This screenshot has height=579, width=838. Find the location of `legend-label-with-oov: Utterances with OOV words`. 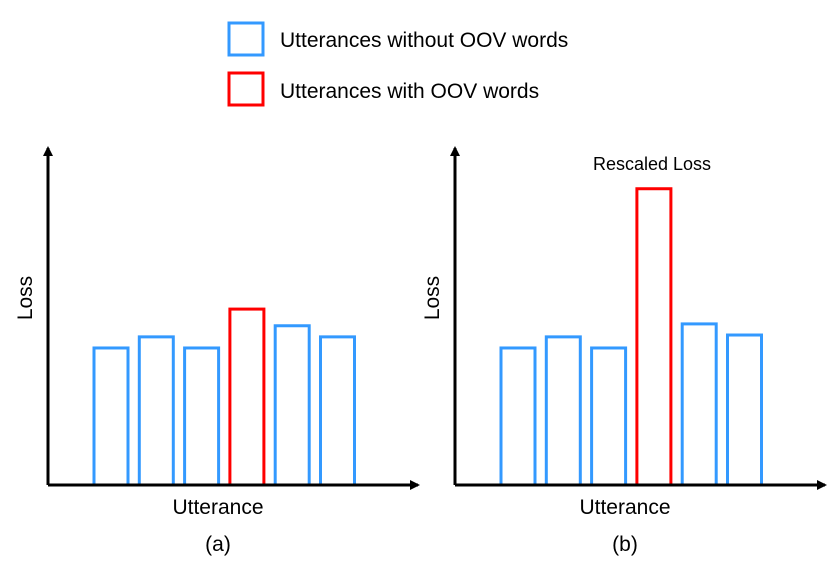

legend-label-with-oov: Utterances with OOV words is located at coordinates (409, 91).